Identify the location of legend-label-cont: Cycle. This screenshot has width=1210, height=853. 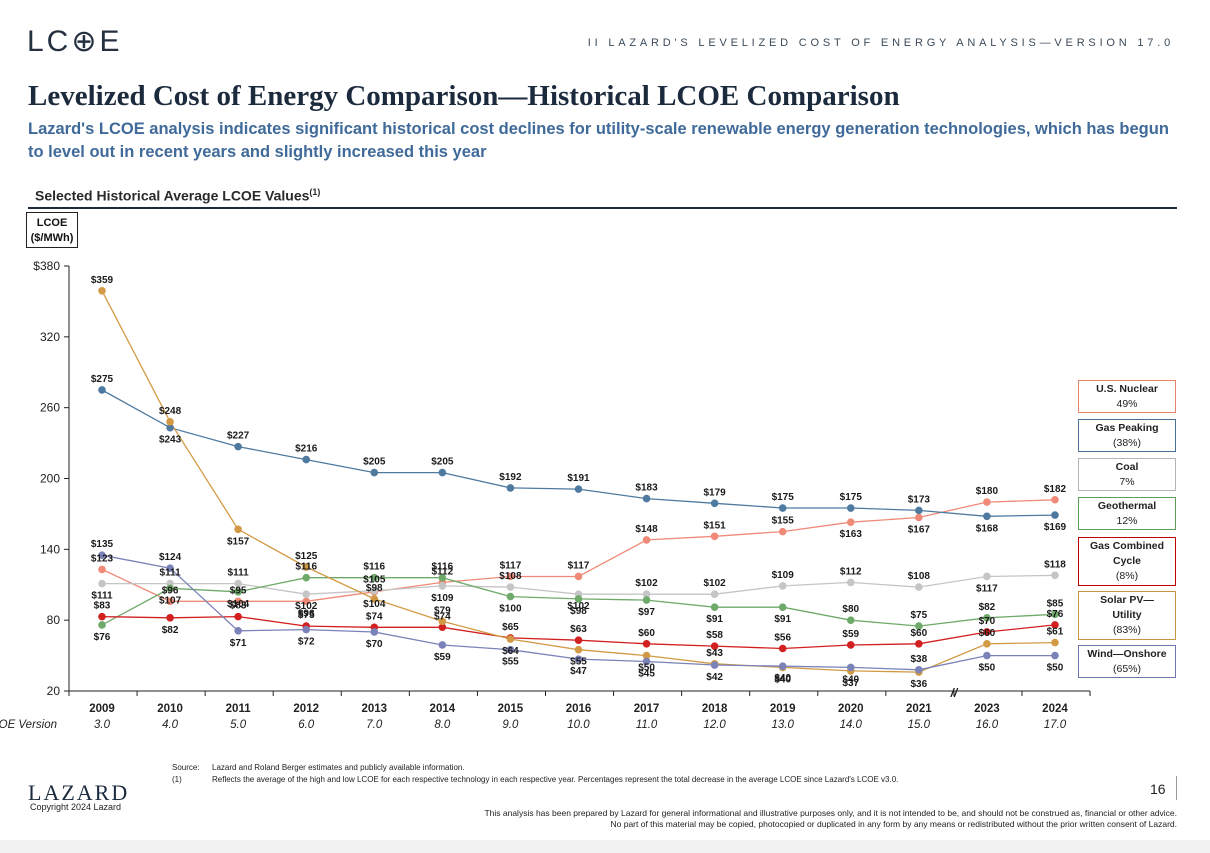
(1127, 561).